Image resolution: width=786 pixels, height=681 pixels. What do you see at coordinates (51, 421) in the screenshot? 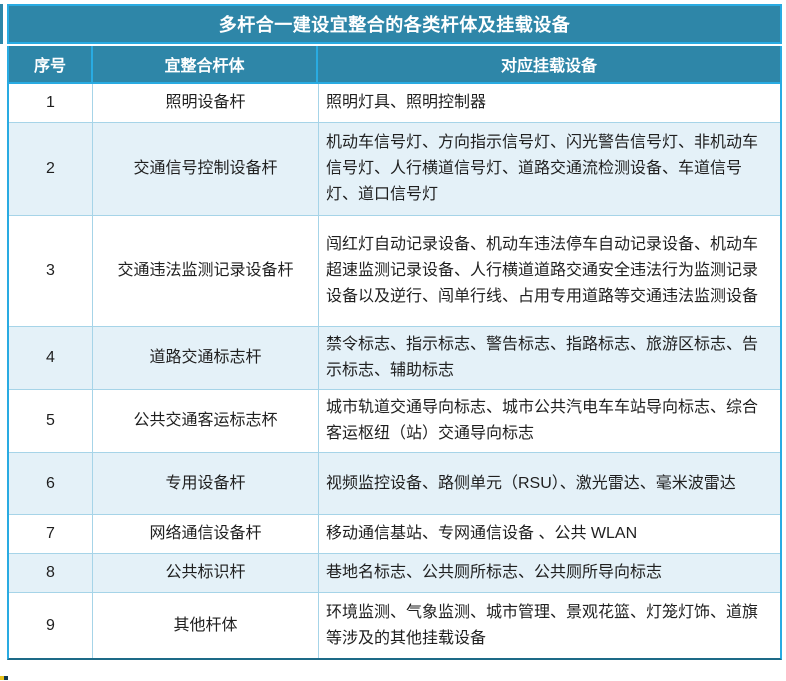
I see `row-index: 5` at bounding box center [51, 421].